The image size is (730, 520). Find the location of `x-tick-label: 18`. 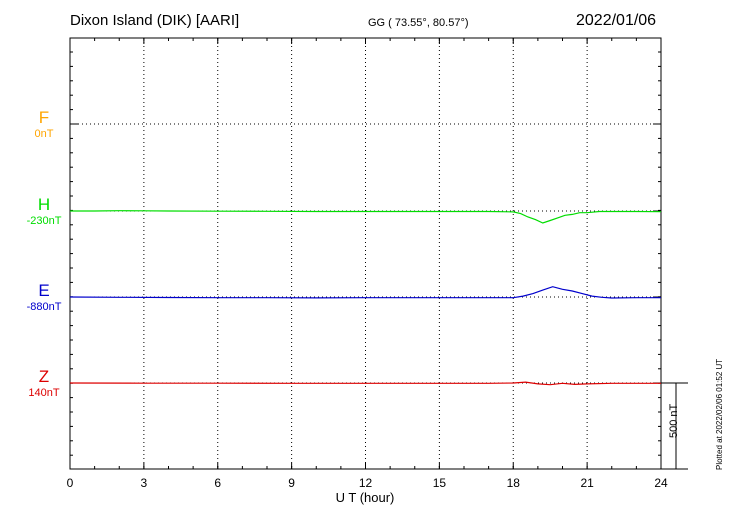

x-tick-label: 18 is located at coordinates (513, 483).